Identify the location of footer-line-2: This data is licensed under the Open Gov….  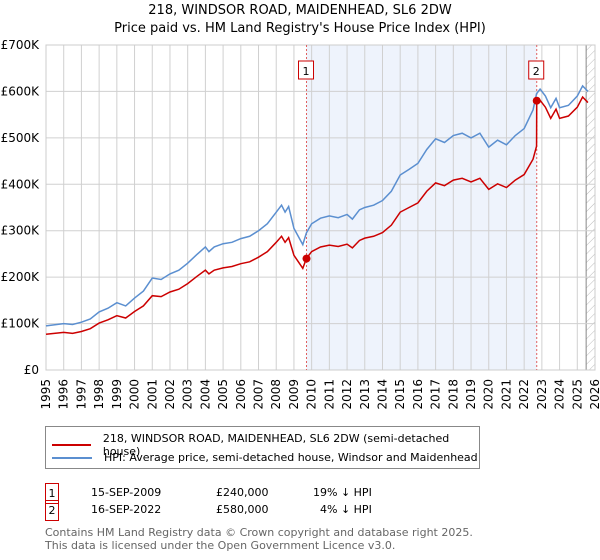
(220, 545).